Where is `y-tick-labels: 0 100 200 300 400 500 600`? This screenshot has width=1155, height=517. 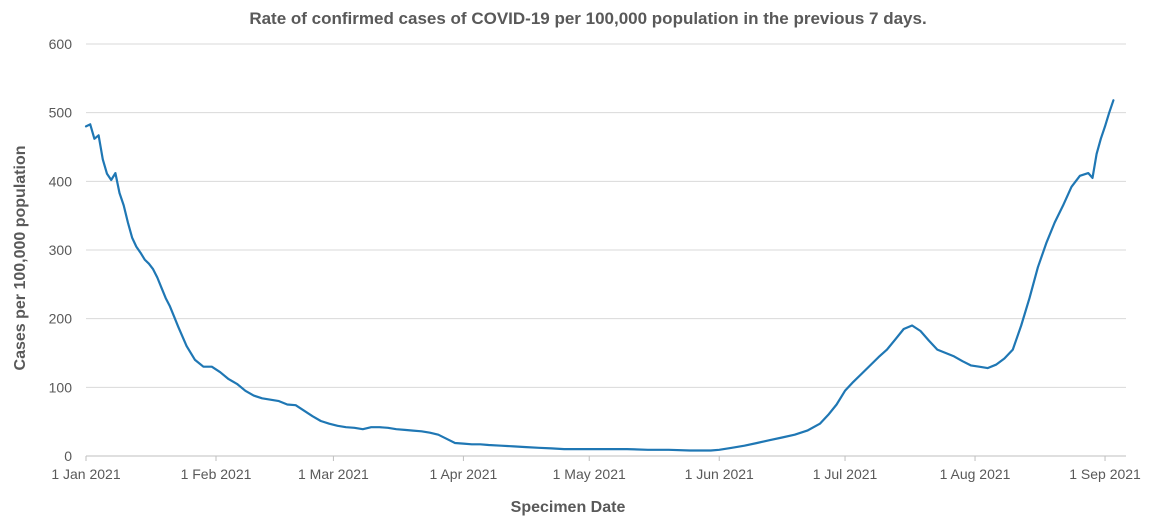
y-tick-labels: 0 100 200 300 400 500 600 is located at coordinates (61, 250).